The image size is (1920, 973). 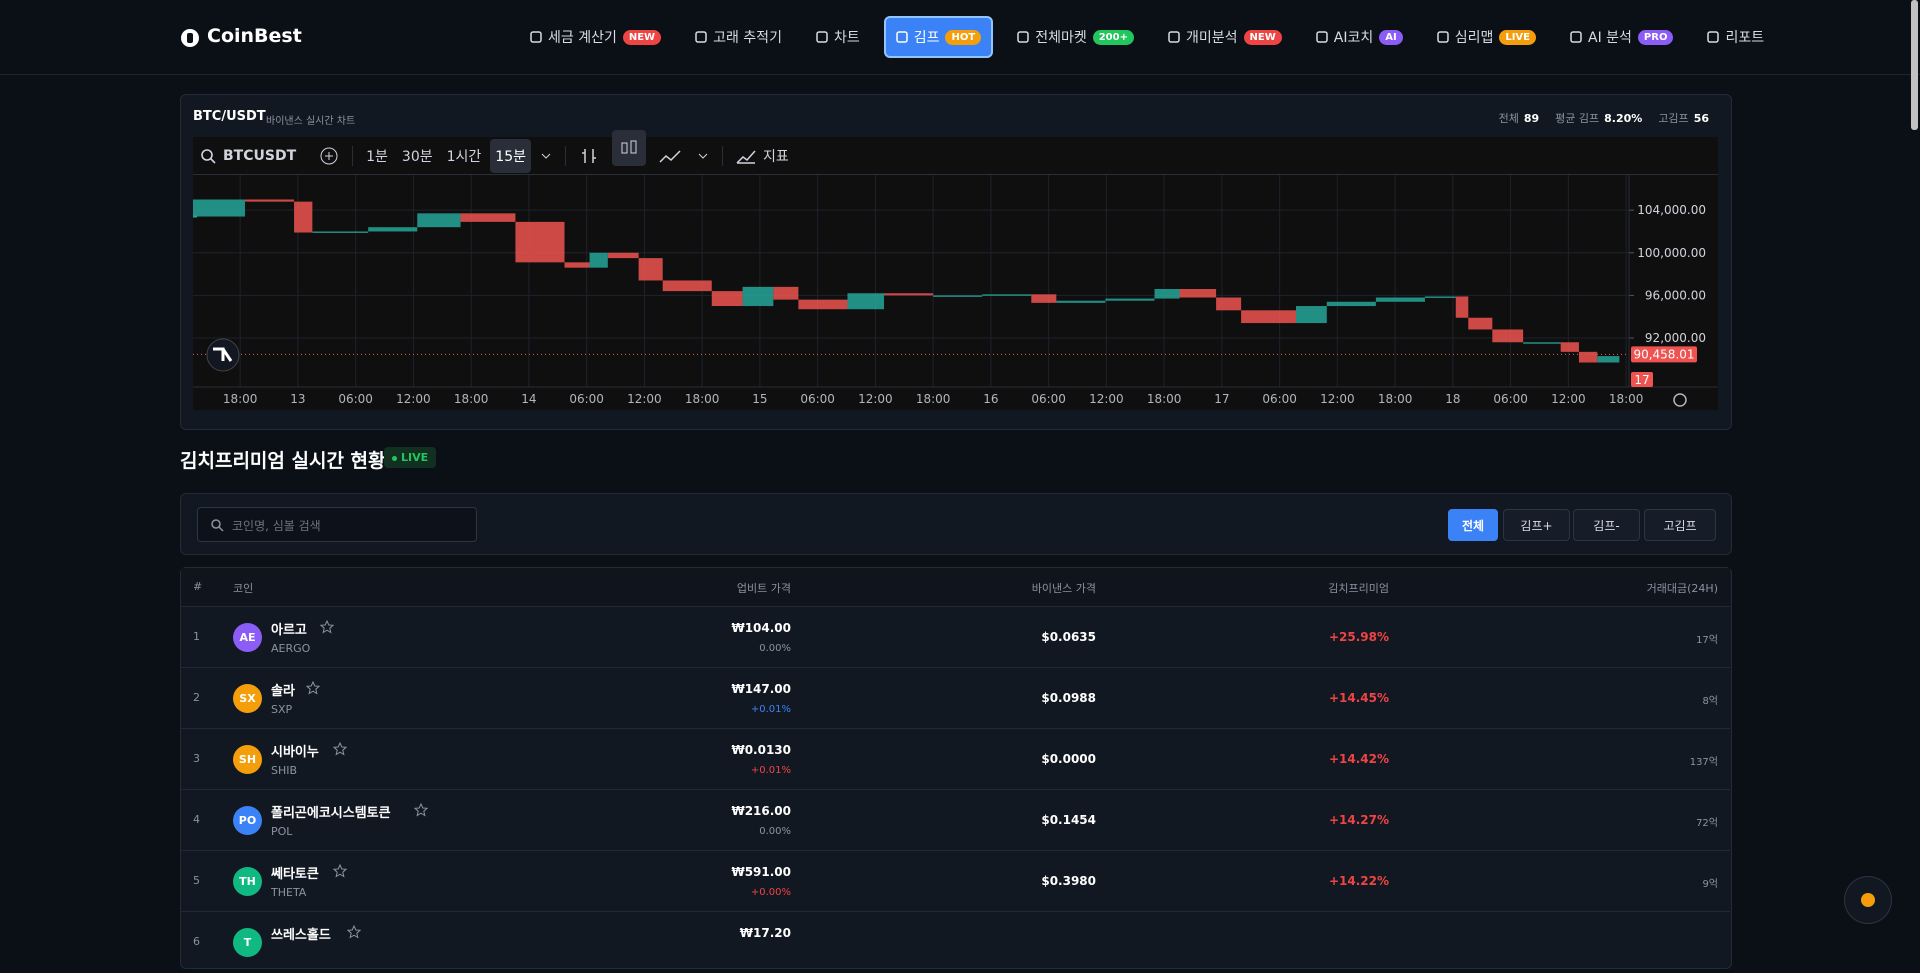 What do you see at coordinates (1735, 37) in the screenshot?
I see `nav-item: 리포트` at bounding box center [1735, 37].